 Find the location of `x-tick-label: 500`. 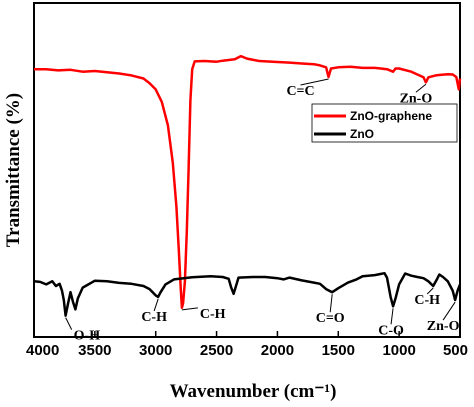

x-tick-label: 500 is located at coordinates (455, 350).